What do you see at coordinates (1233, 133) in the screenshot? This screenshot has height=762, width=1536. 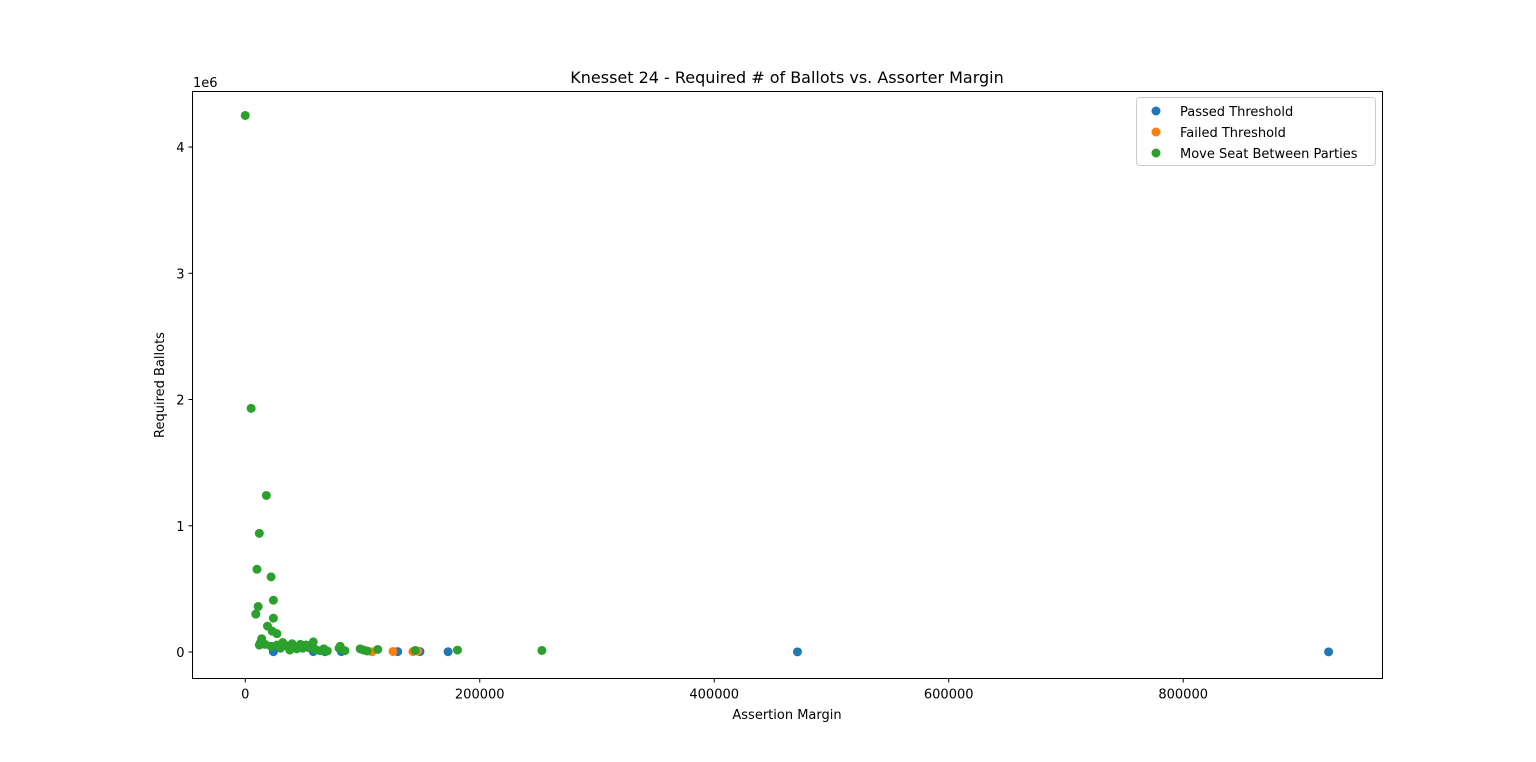 I see `legend-label-series-1: Failed Threshold` at bounding box center [1233, 133].